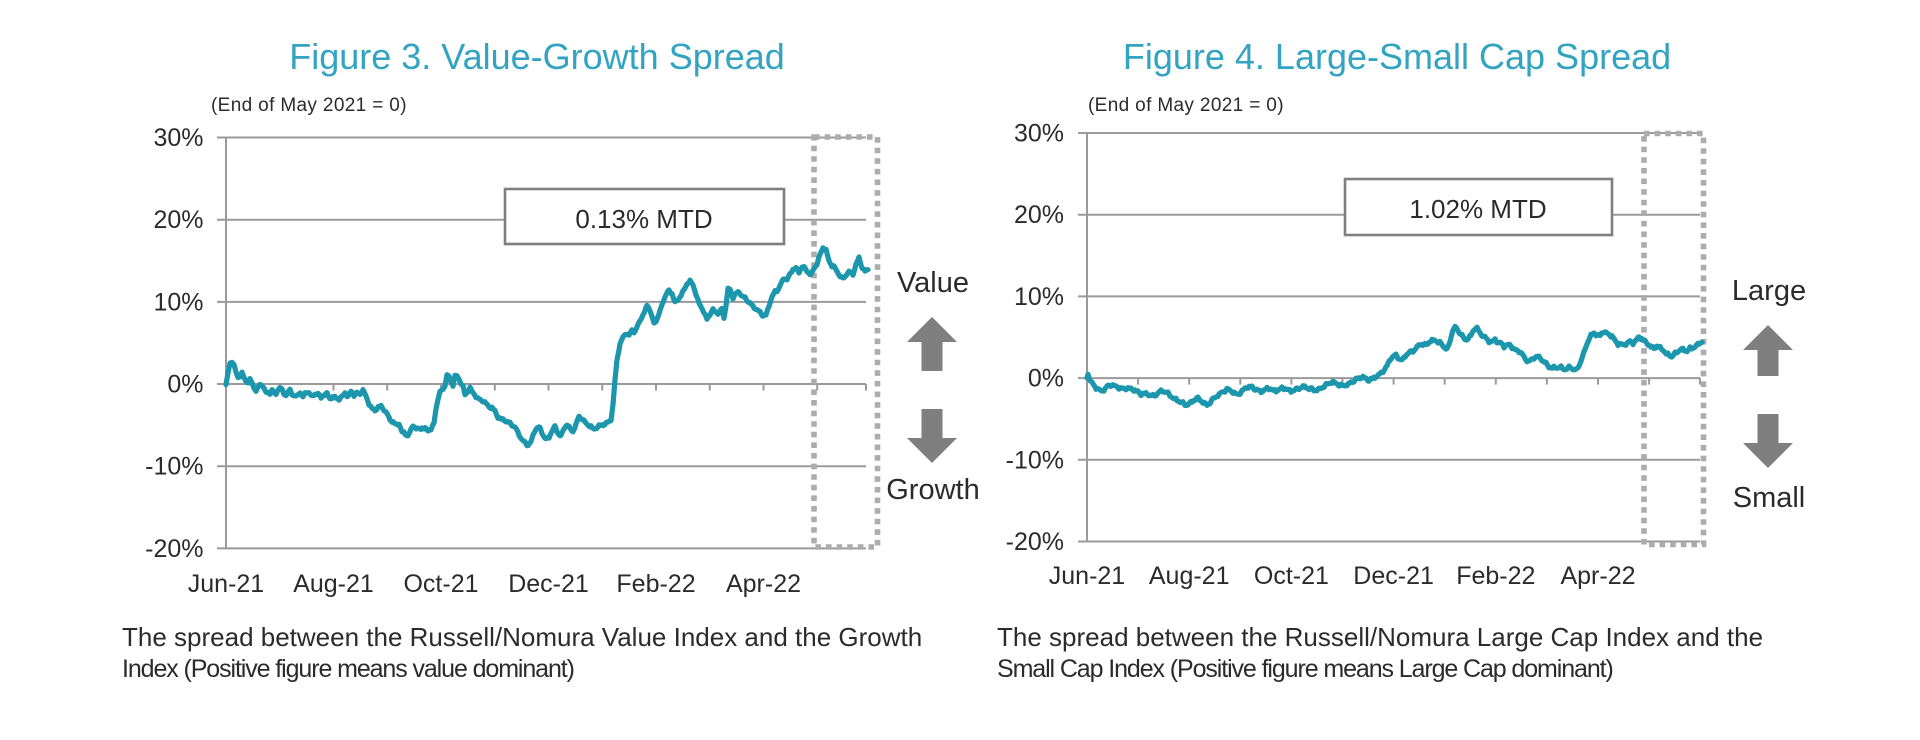 The width and height of the screenshot is (1920, 740). Describe the element at coordinates (1477, 209) in the screenshot. I see `svg-text: 1.02% MTD` at that location.